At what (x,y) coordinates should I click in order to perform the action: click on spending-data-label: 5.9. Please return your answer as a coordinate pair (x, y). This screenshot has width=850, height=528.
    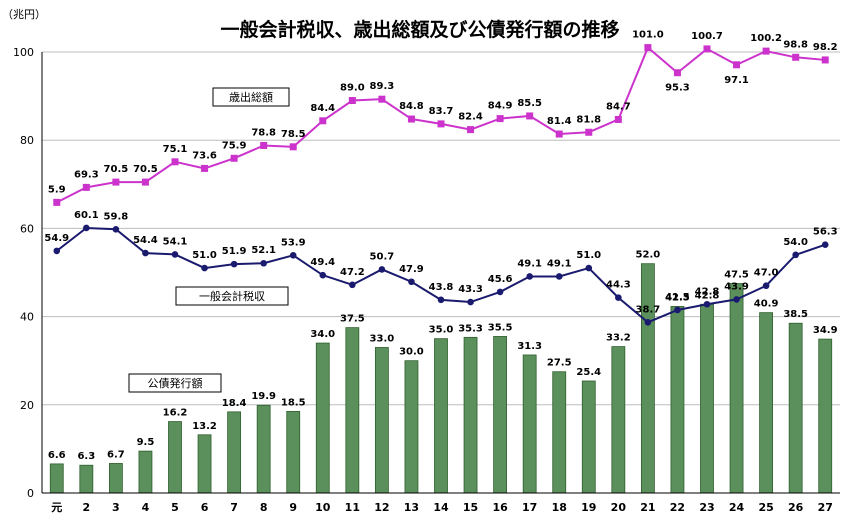
    Looking at the image, I should click on (57, 189).